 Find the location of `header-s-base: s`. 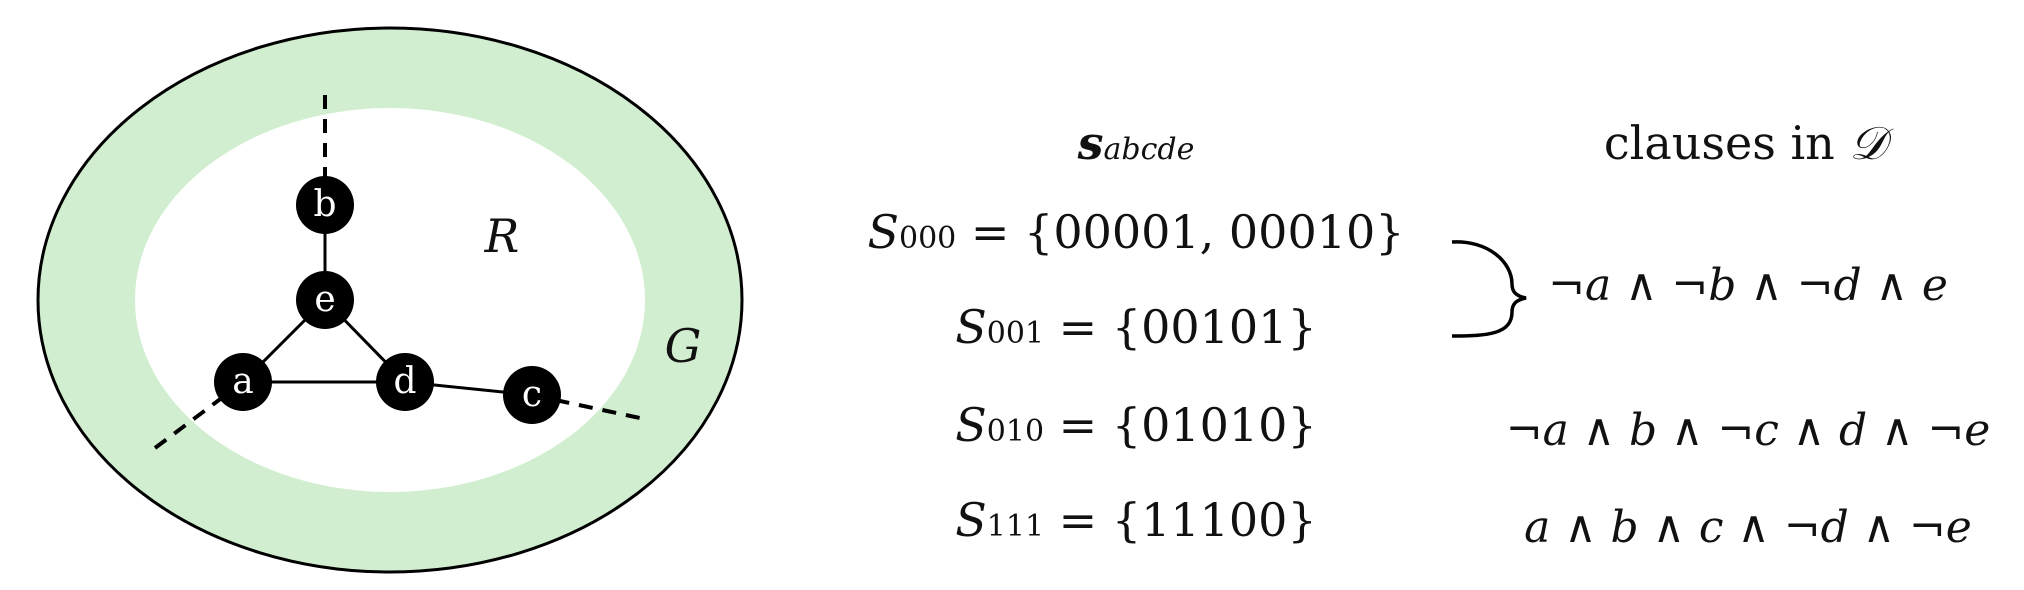

header-s-base: s is located at coordinates (1090, 143).